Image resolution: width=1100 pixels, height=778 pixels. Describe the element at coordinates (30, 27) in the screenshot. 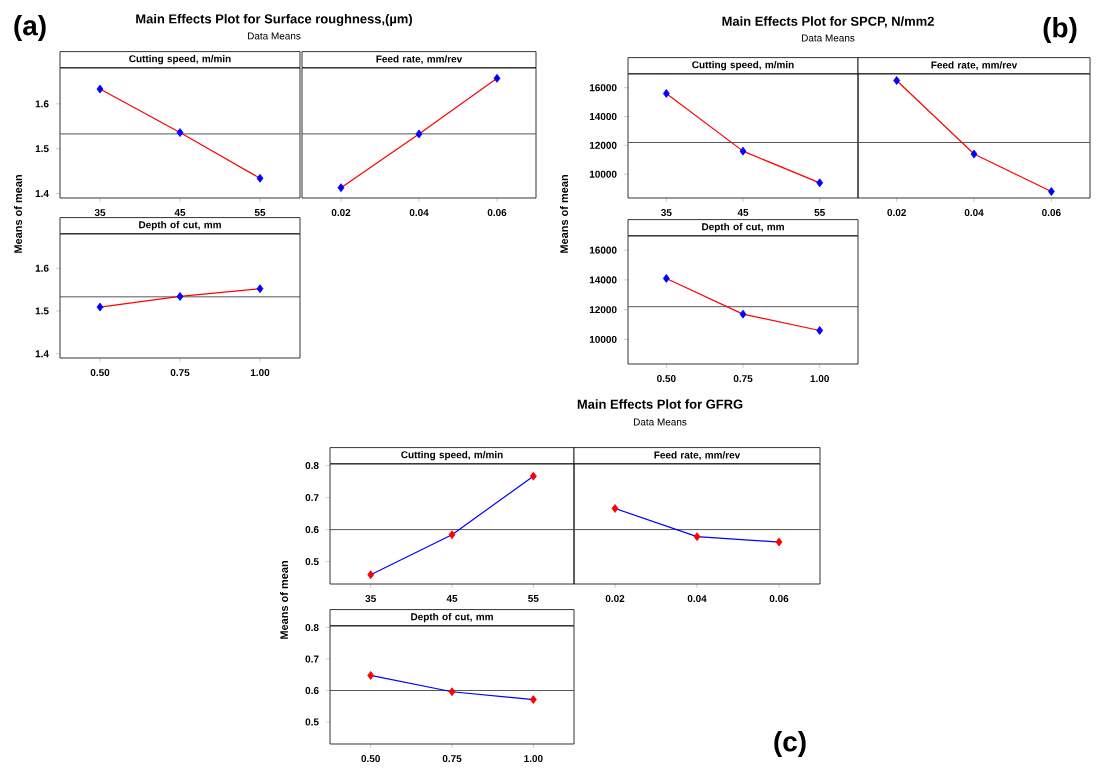

I see `text: (a)` at that location.